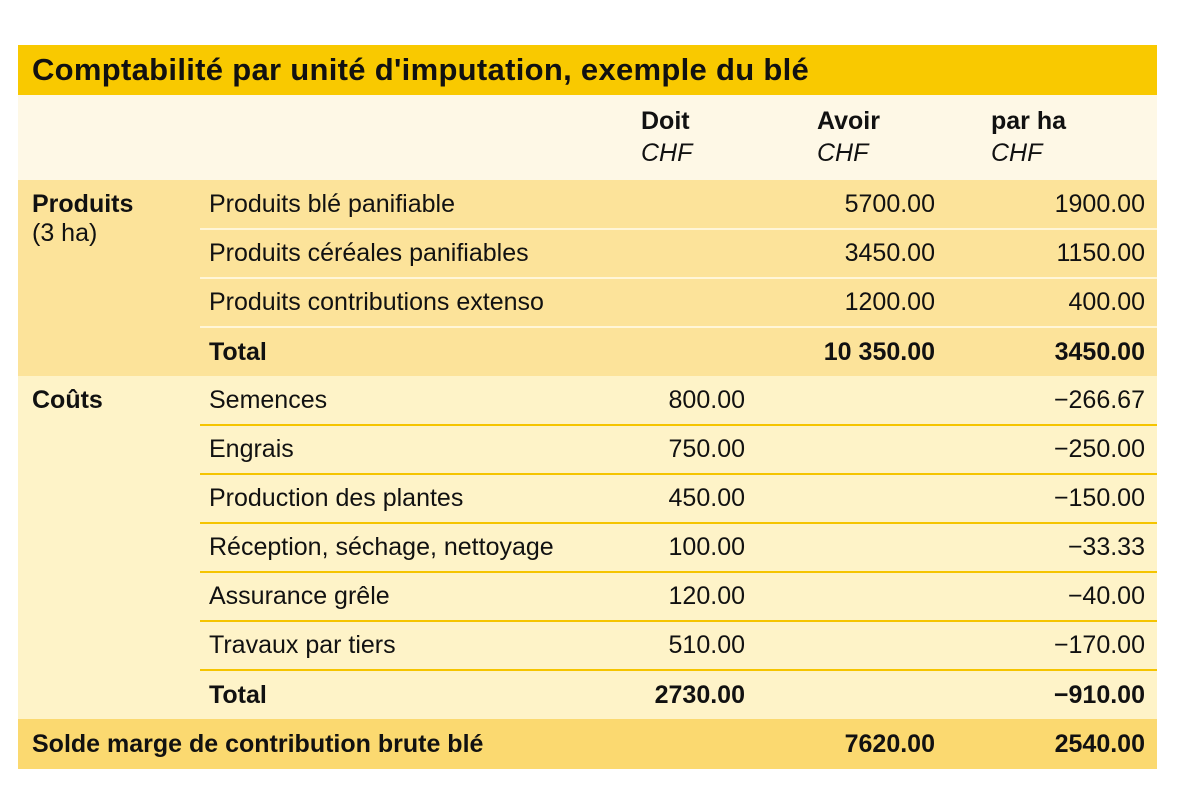 The width and height of the screenshot is (1199, 800). What do you see at coordinates (400, 547) in the screenshot?
I see `row-label: Réception, séchage, nettoyage` at bounding box center [400, 547].